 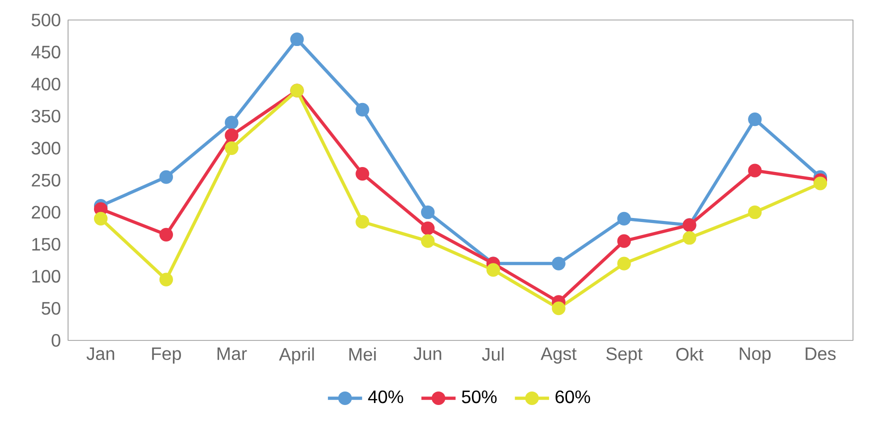 What do you see at coordinates (479, 397) in the screenshot?
I see `legend-label: 50%` at bounding box center [479, 397].